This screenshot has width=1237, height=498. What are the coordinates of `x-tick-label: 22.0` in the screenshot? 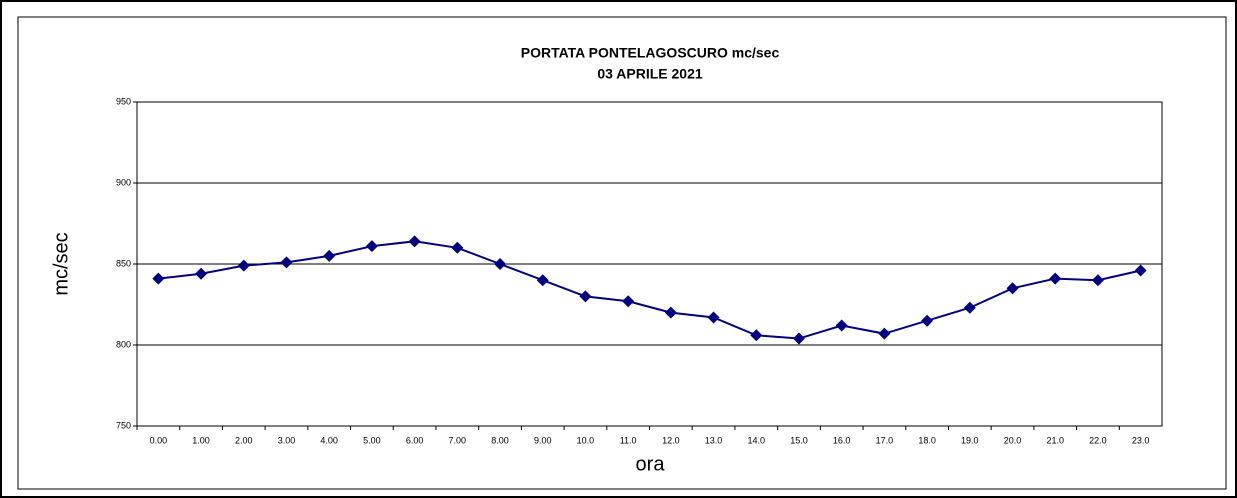 It's located at (1098, 440).